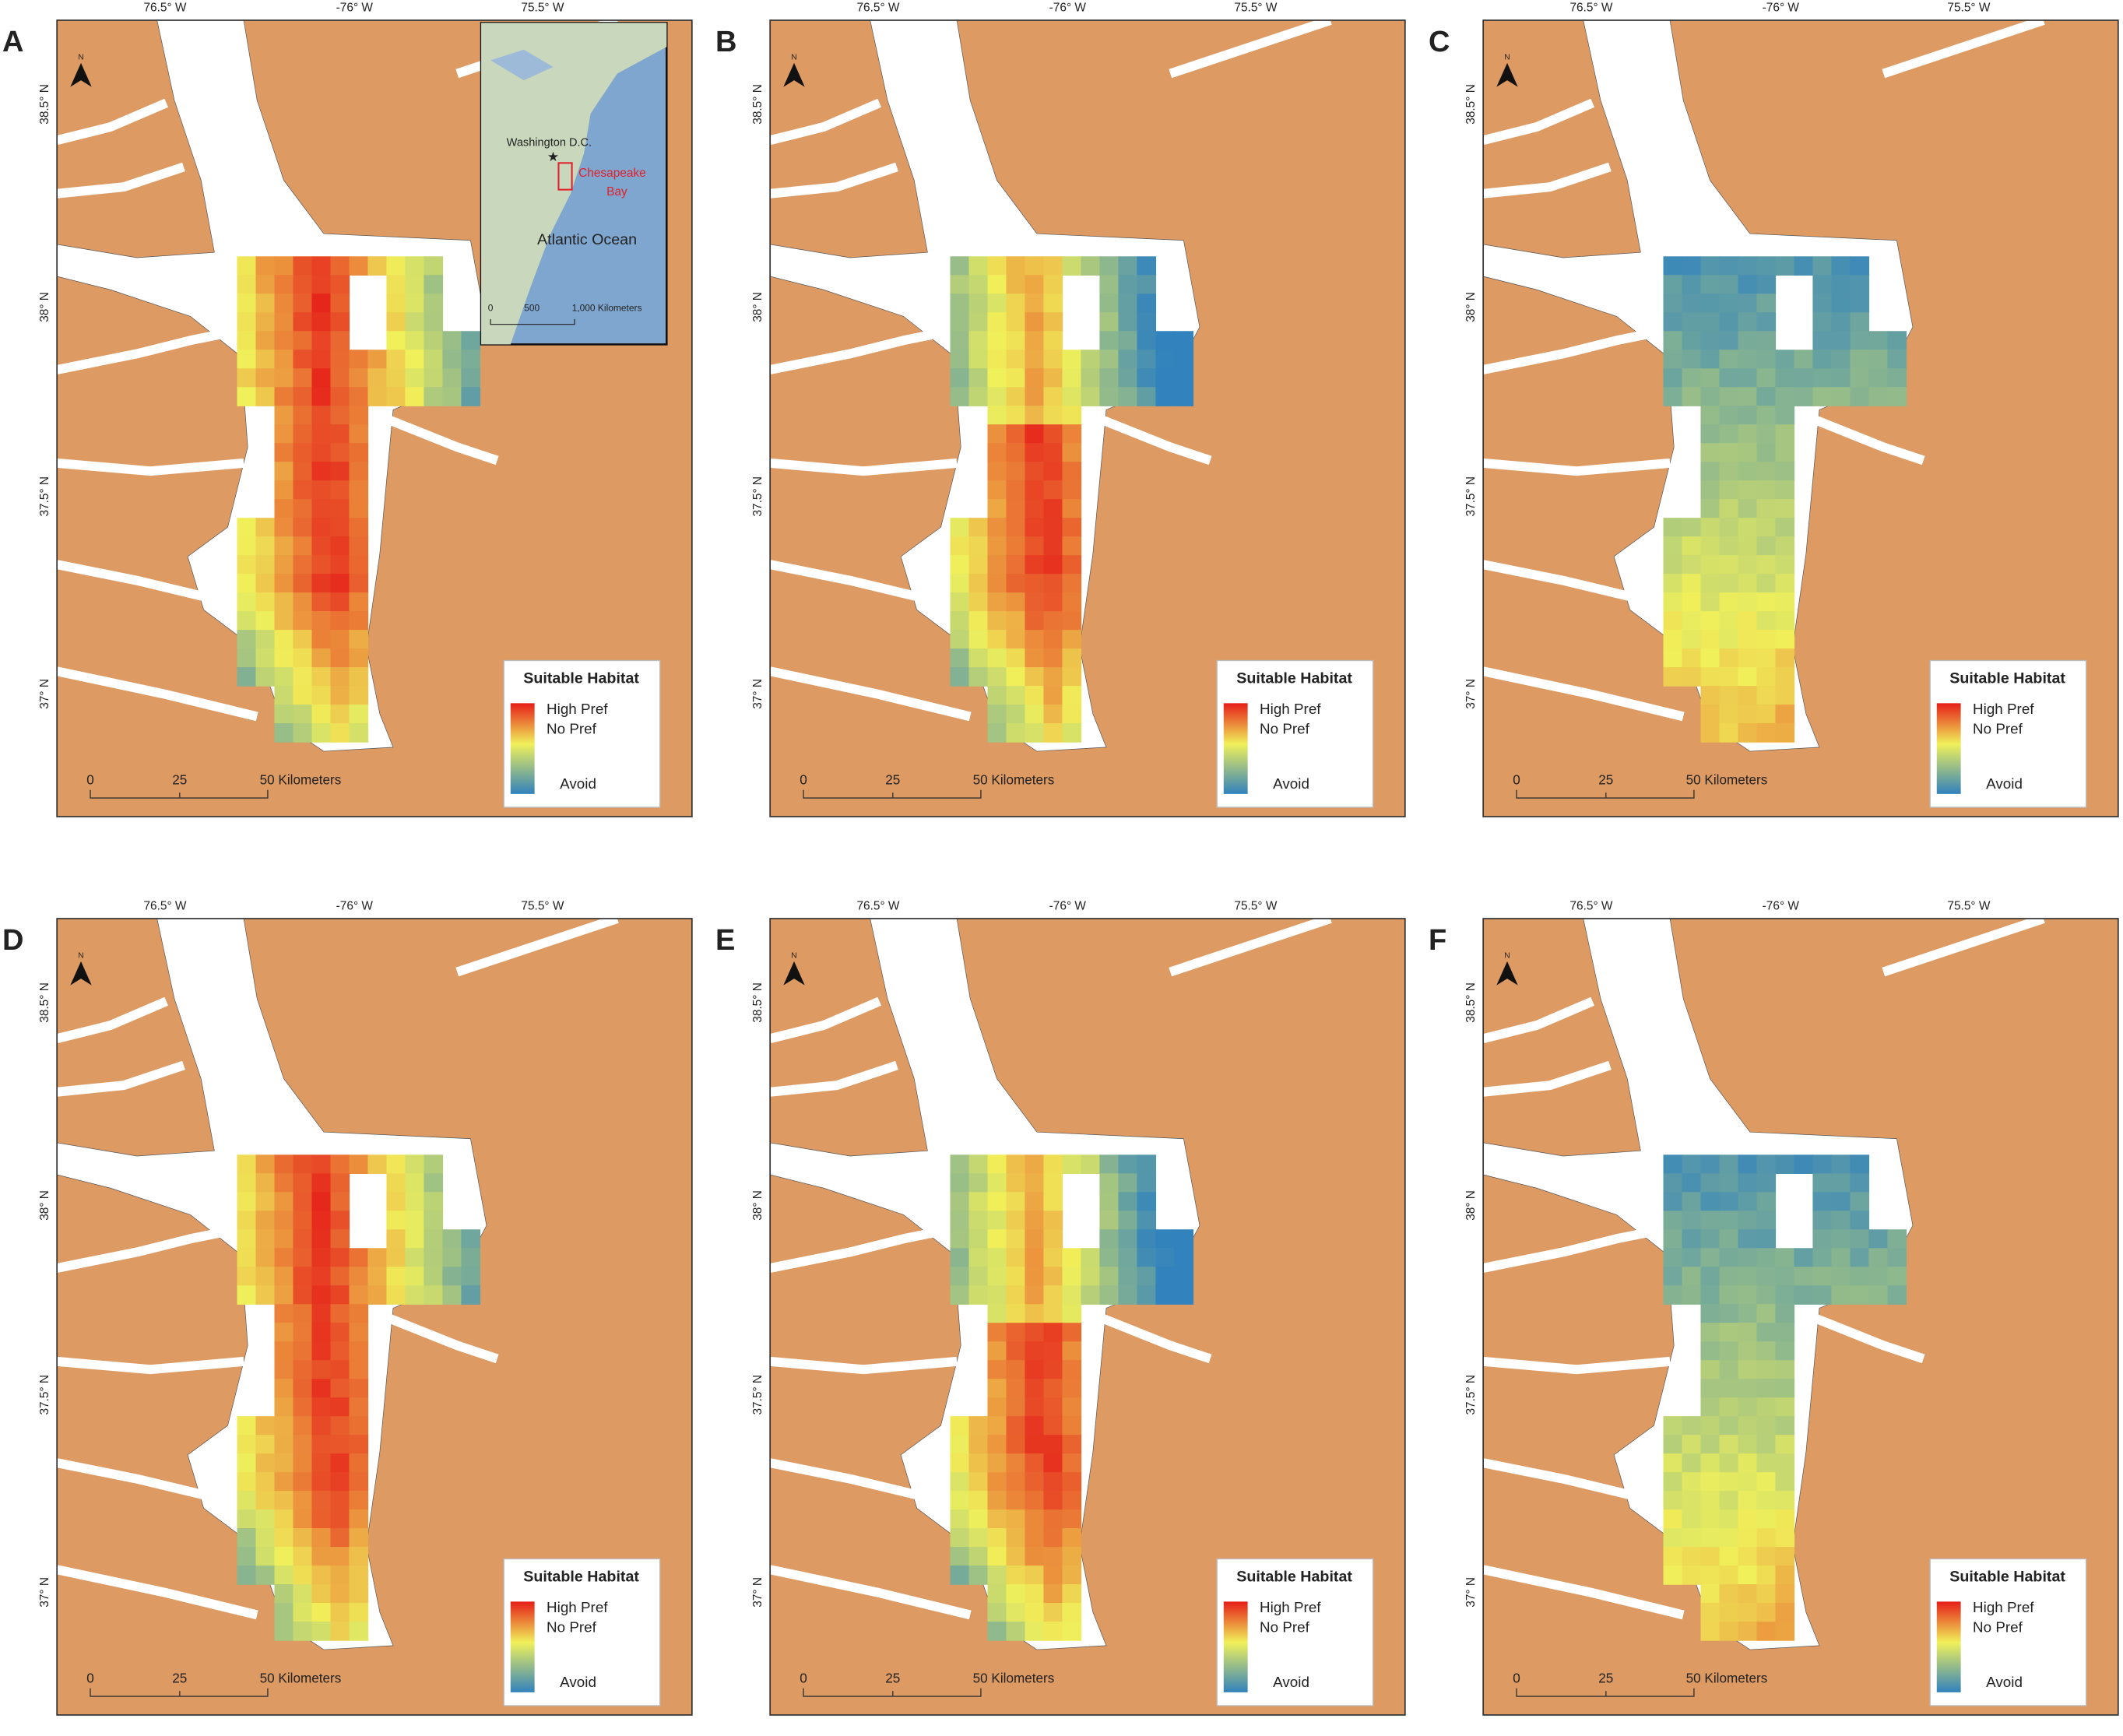  I want to click on inset-scale-label: 1,000 Kilometers, so click(607, 307).